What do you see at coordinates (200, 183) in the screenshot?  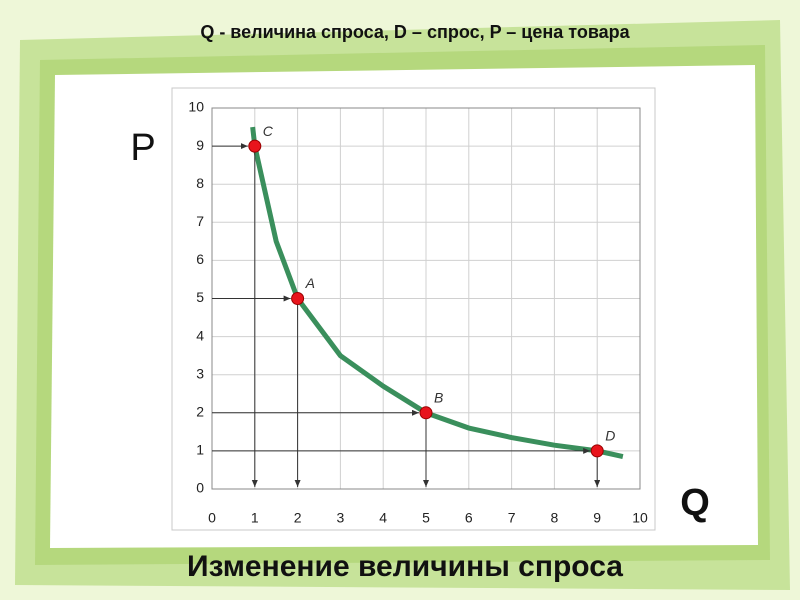 I see `y-tick-label: 8` at bounding box center [200, 183].